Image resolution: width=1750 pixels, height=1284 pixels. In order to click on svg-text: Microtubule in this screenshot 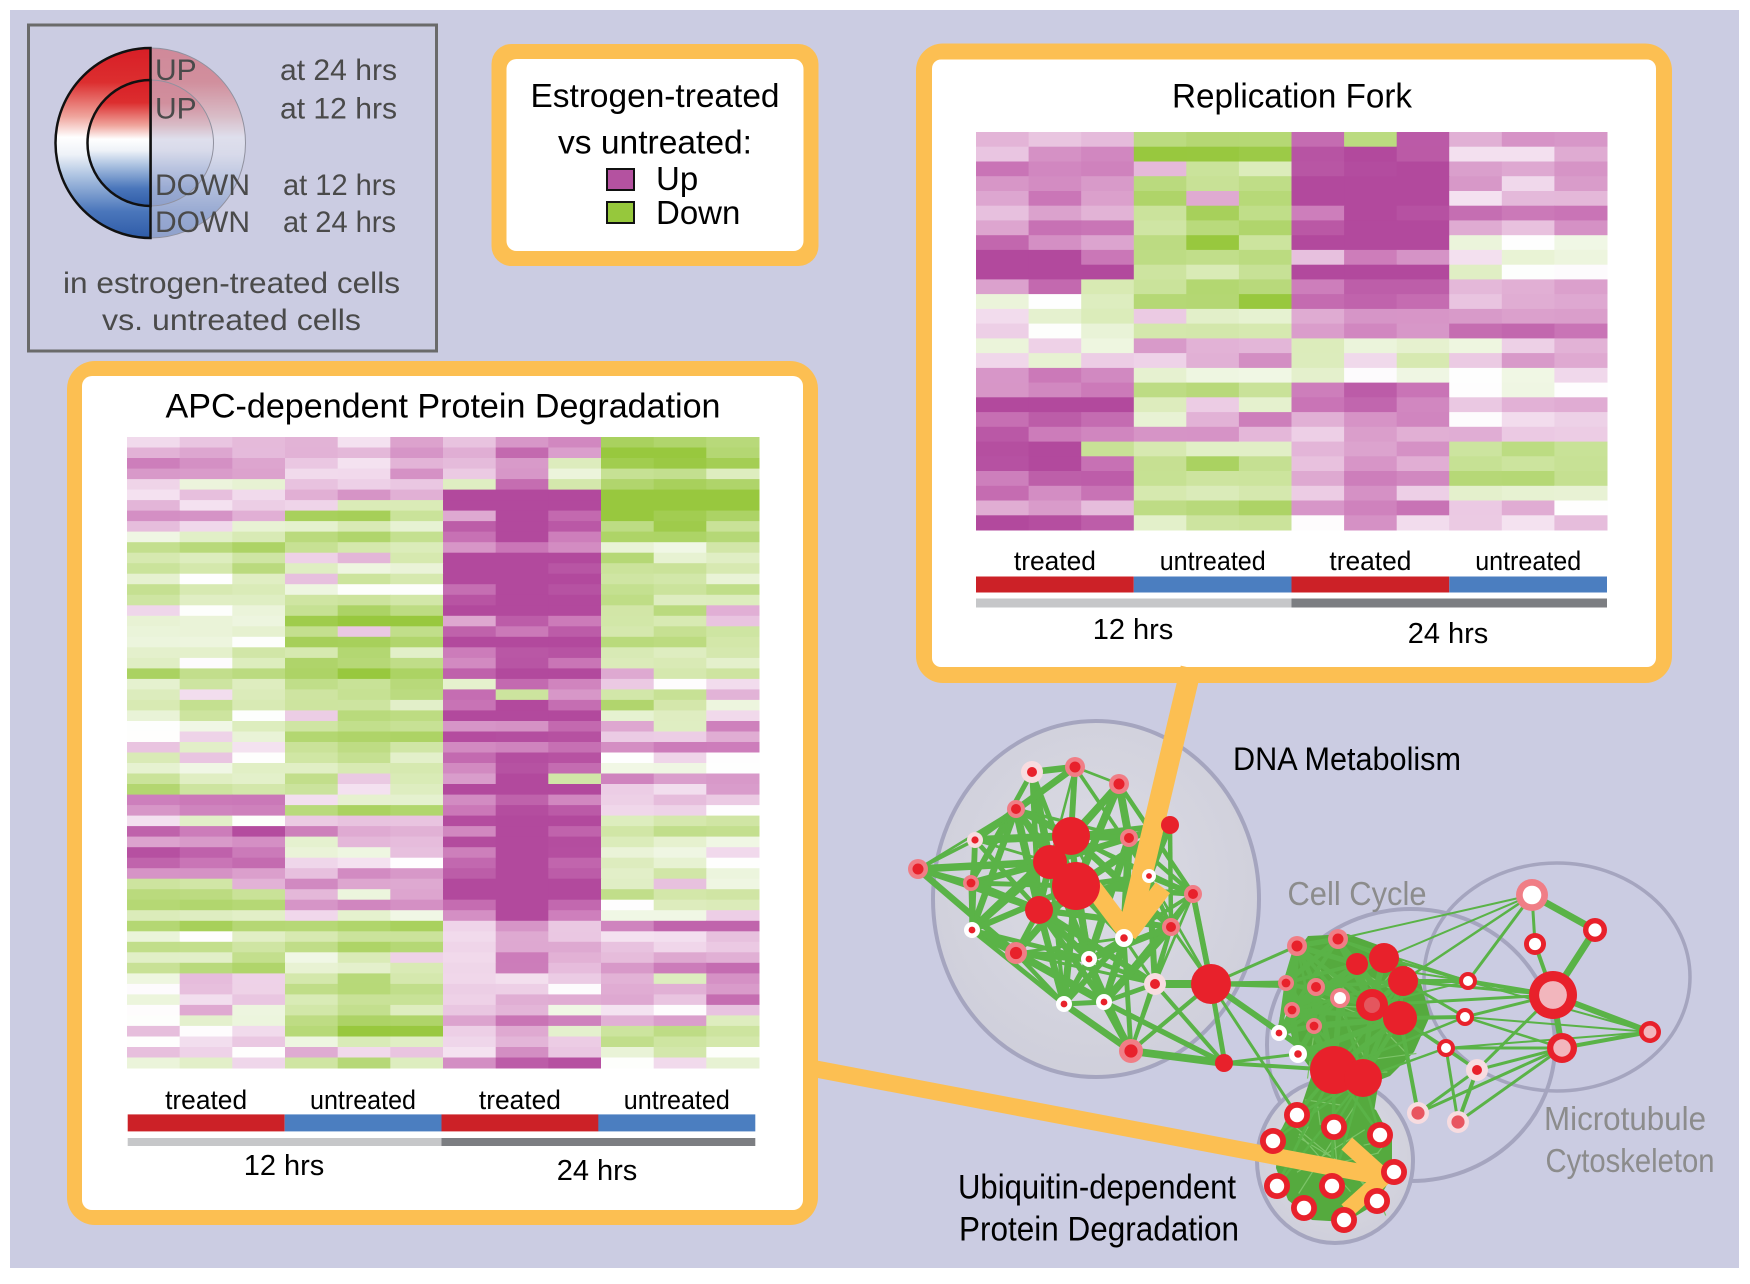, I will do `click(1625, 1118)`.